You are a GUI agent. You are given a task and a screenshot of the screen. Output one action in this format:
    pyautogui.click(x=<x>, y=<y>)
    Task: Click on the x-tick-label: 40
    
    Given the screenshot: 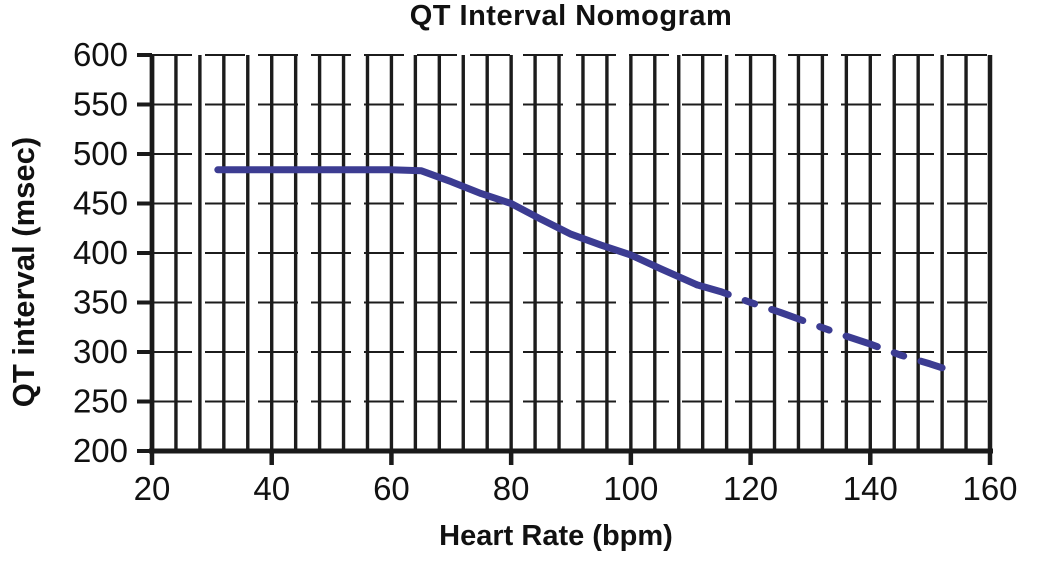 What is the action you would take?
    pyautogui.click(x=271, y=488)
    